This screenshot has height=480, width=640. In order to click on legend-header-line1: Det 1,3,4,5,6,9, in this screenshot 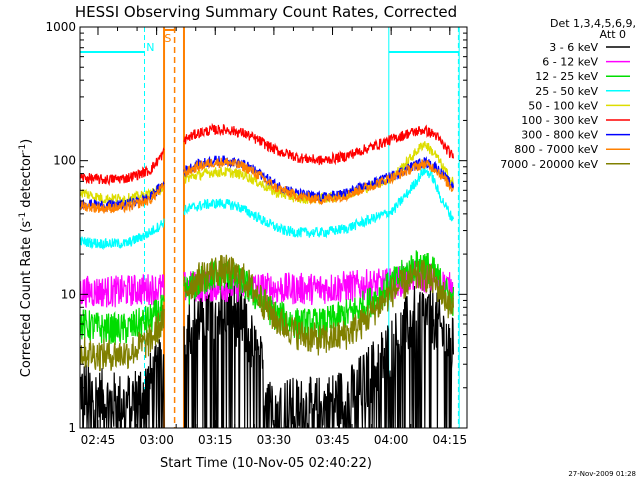, I will do `click(593, 23)`.